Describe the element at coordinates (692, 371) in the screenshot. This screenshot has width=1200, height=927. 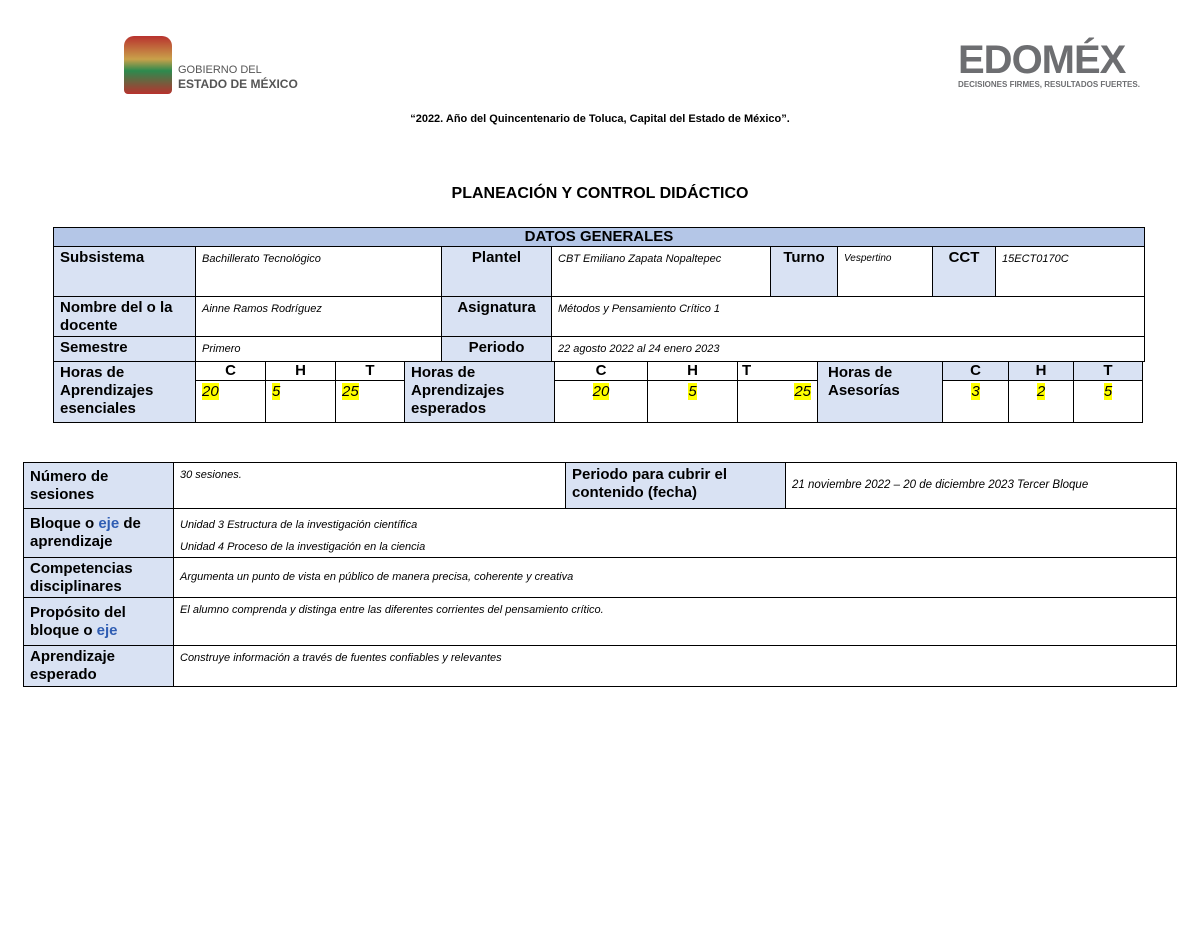
I see `esperados-h-header: H` at that location.